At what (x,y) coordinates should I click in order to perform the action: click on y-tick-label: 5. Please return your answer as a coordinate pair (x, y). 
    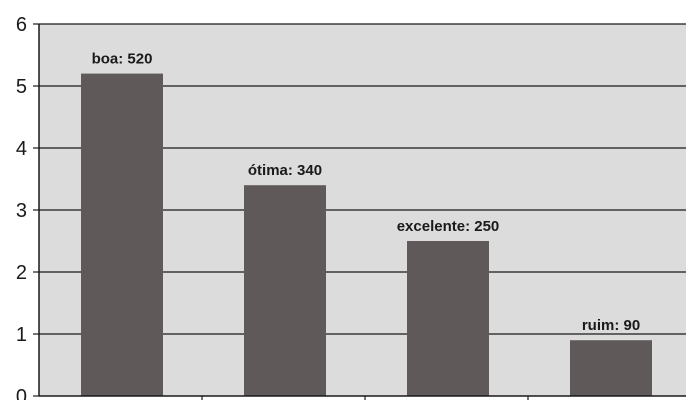
    Looking at the image, I should click on (21, 87).